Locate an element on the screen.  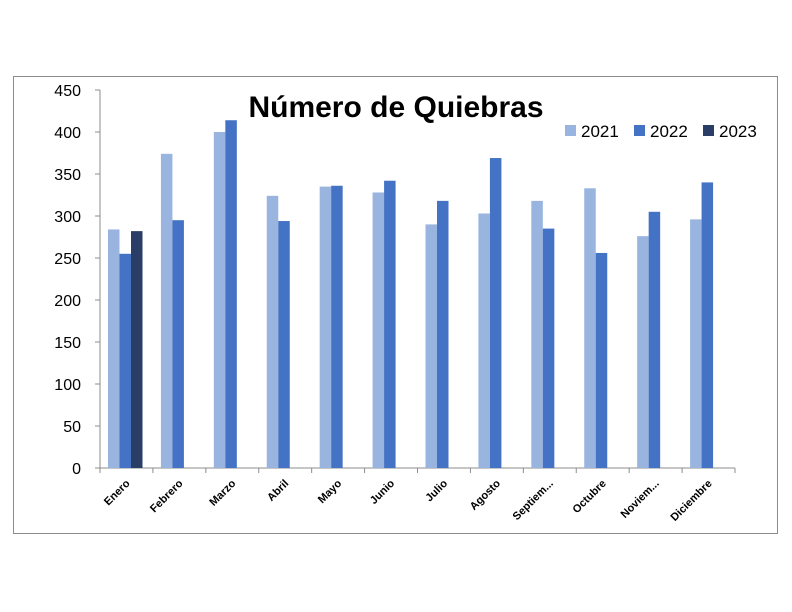
x-category-label: Mayo is located at coordinates (330, 491).